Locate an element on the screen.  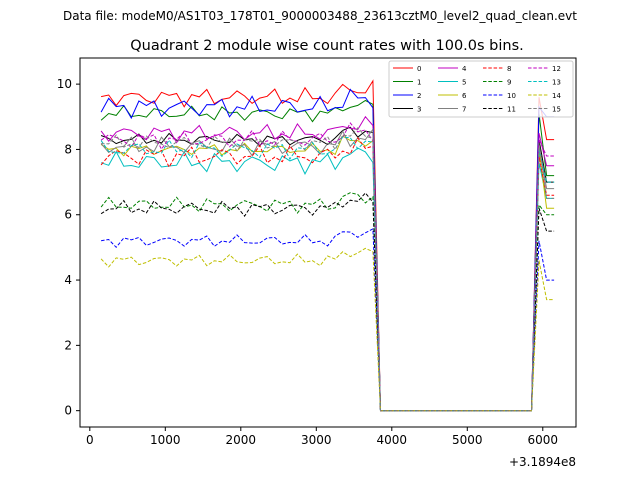
legend-label-0: 0 is located at coordinates (419, 69).